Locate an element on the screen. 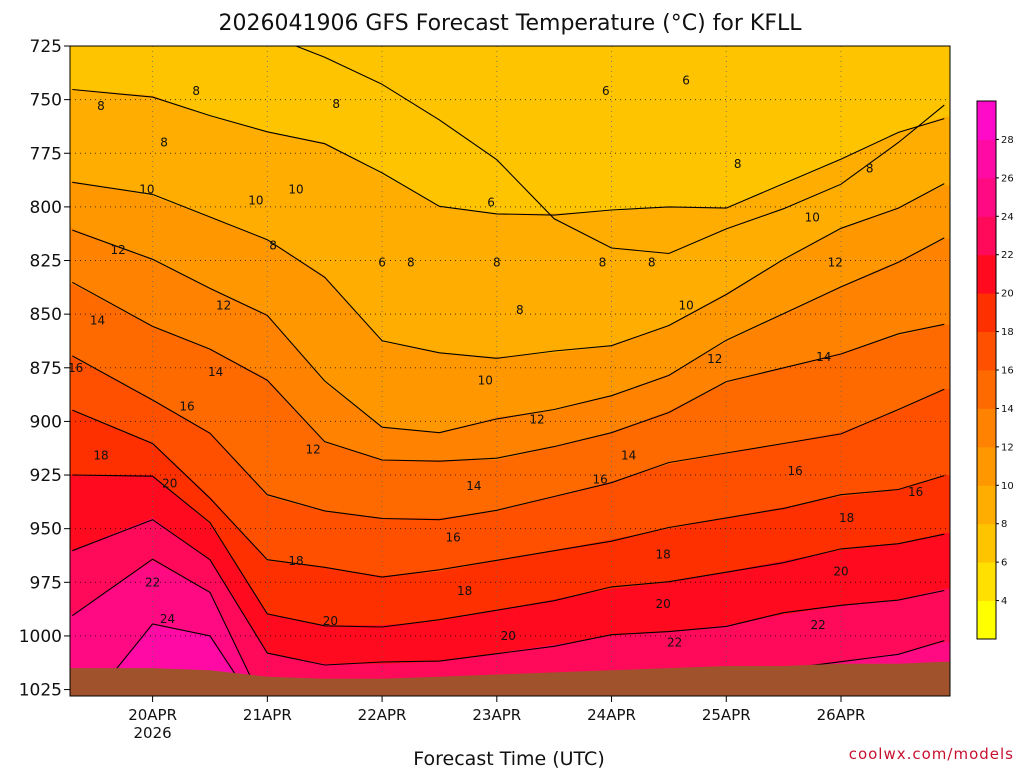 Image resolution: width=1024 pixels, height=768 pixels. x-tick-label: 20APR is located at coordinates (152, 715).